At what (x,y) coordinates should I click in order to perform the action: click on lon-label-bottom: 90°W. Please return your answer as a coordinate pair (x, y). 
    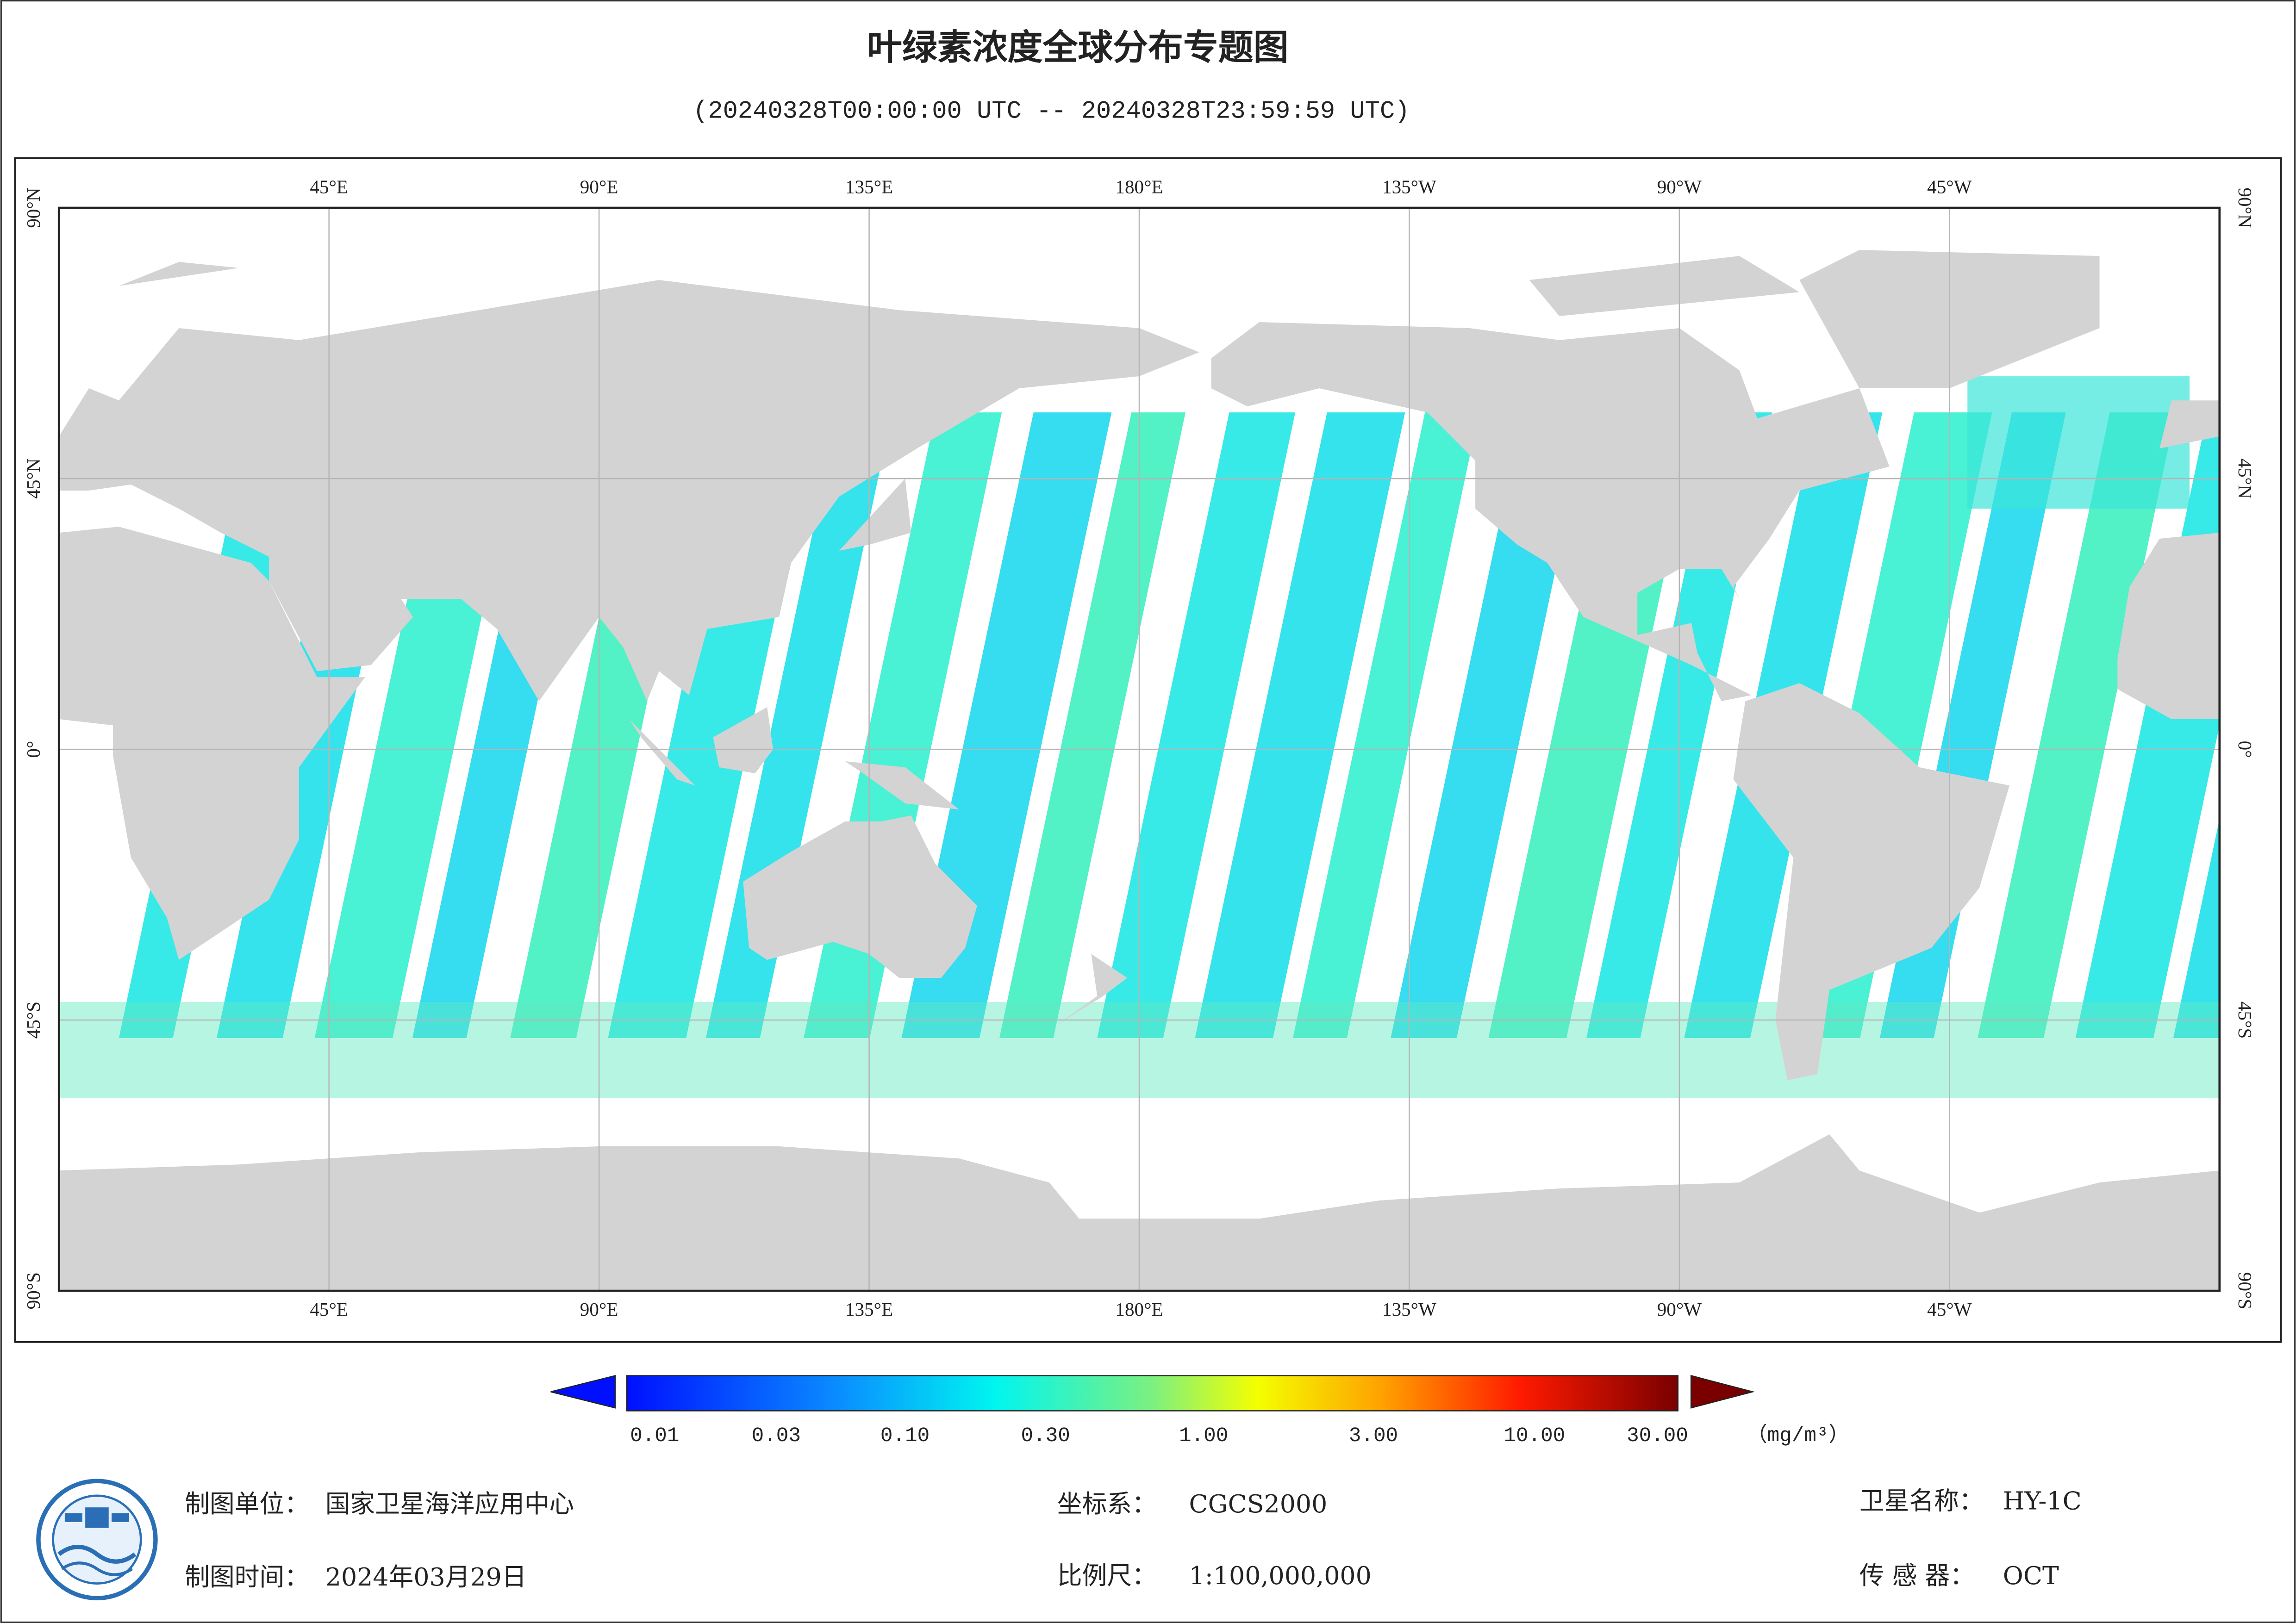
    Looking at the image, I should click on (1679, 1309).